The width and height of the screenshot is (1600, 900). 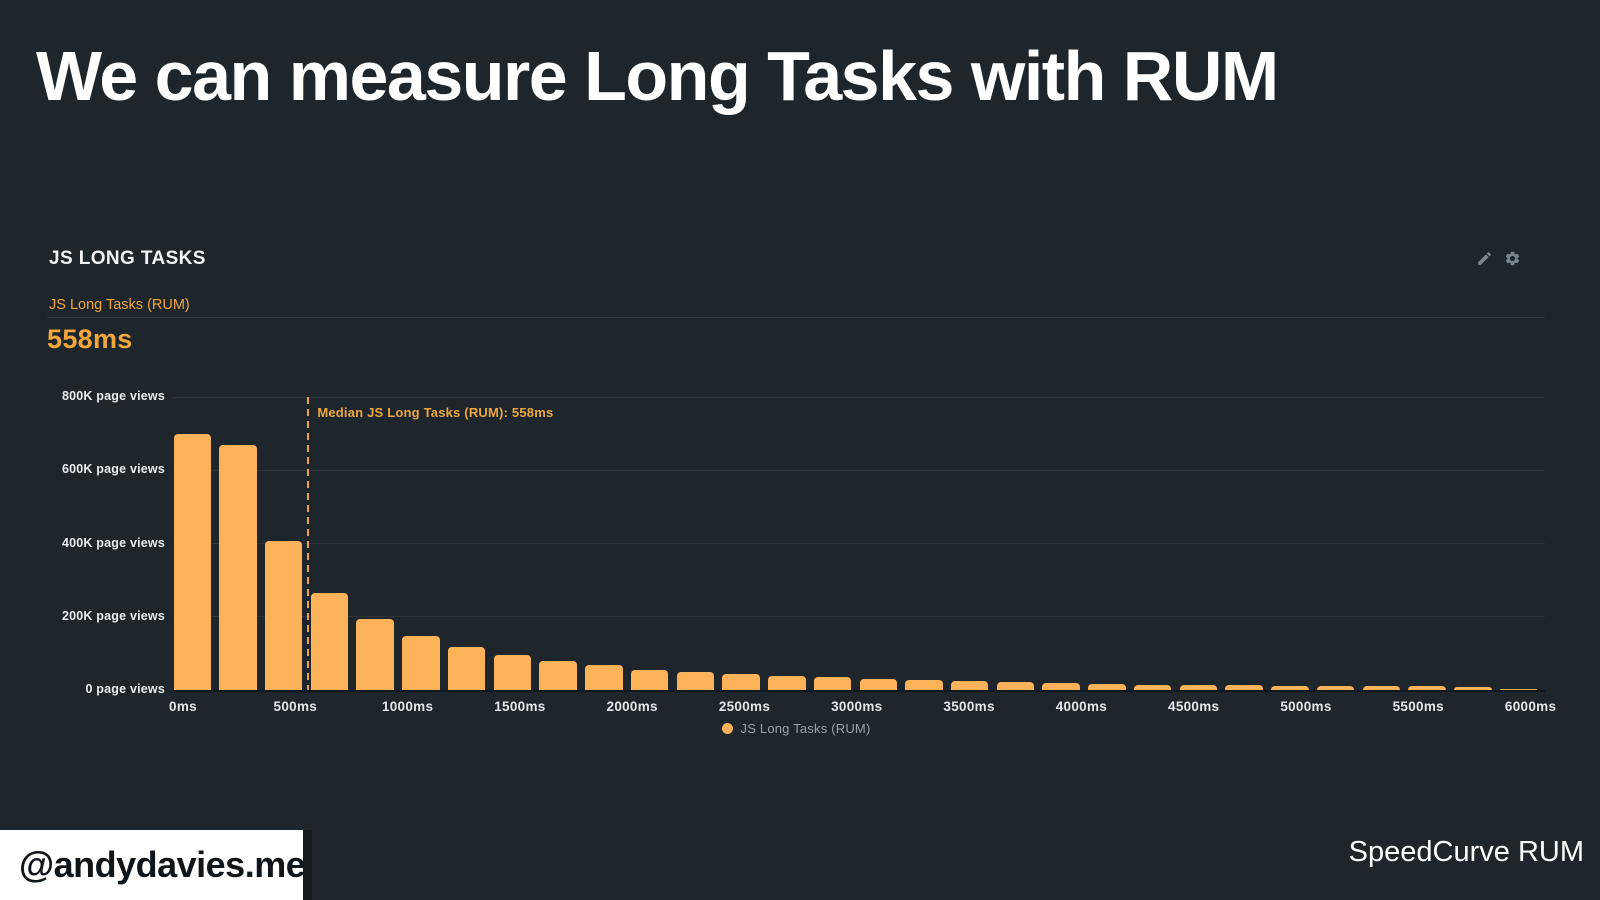 I want to click on bar-4800ms, so click(x=1290, y=687).